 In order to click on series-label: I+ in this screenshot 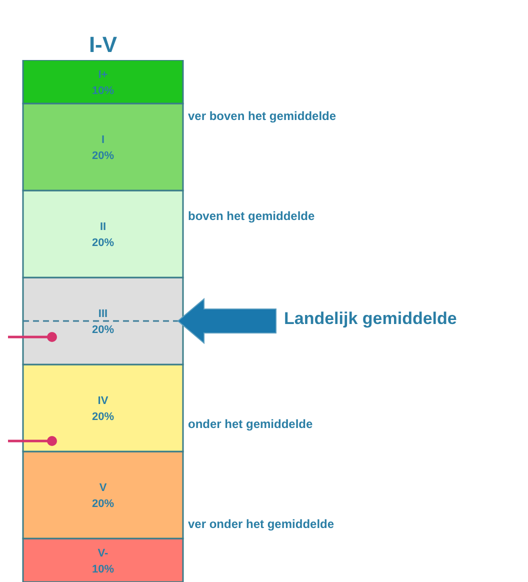, I will do `click(103, 74)`.